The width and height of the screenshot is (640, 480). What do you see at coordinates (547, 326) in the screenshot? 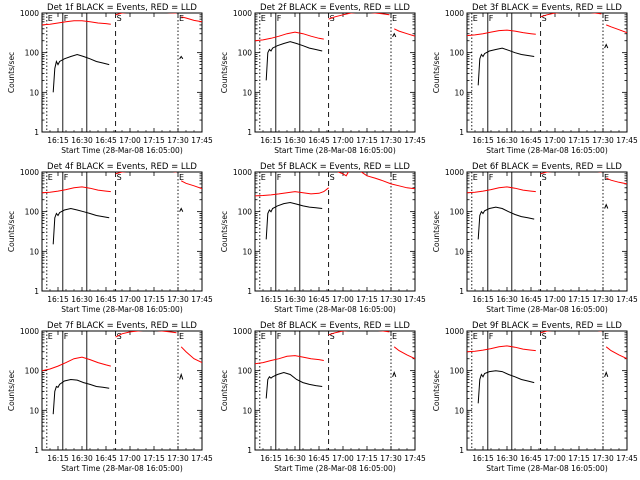
I see `panel-title: Det 9f BLACK = Events, RED = LLD` at bounding box center [547, 326].